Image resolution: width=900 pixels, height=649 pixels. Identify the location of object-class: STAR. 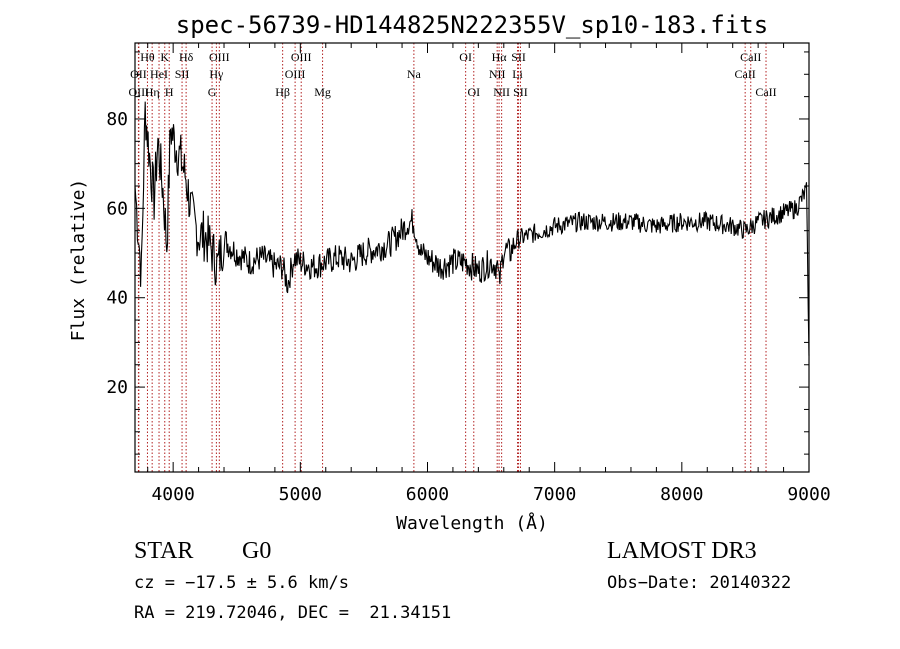
(164, 551).